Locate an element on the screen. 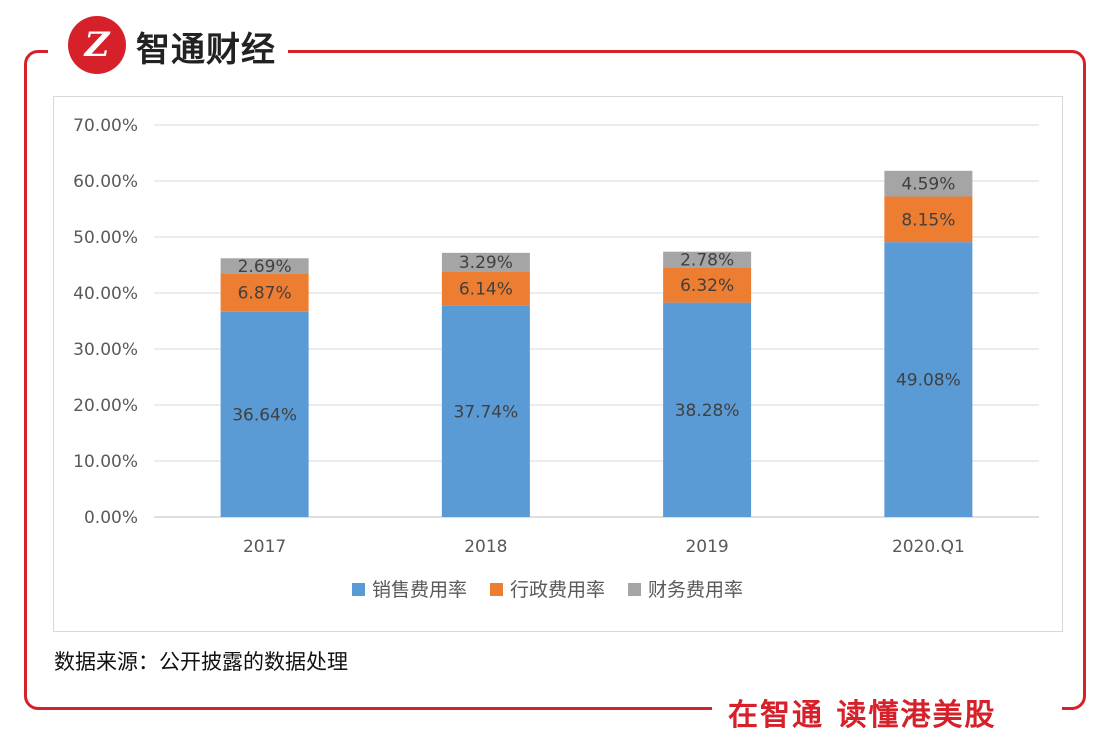  legend-label: 销售费用率 is located at coordinates (419, 590).